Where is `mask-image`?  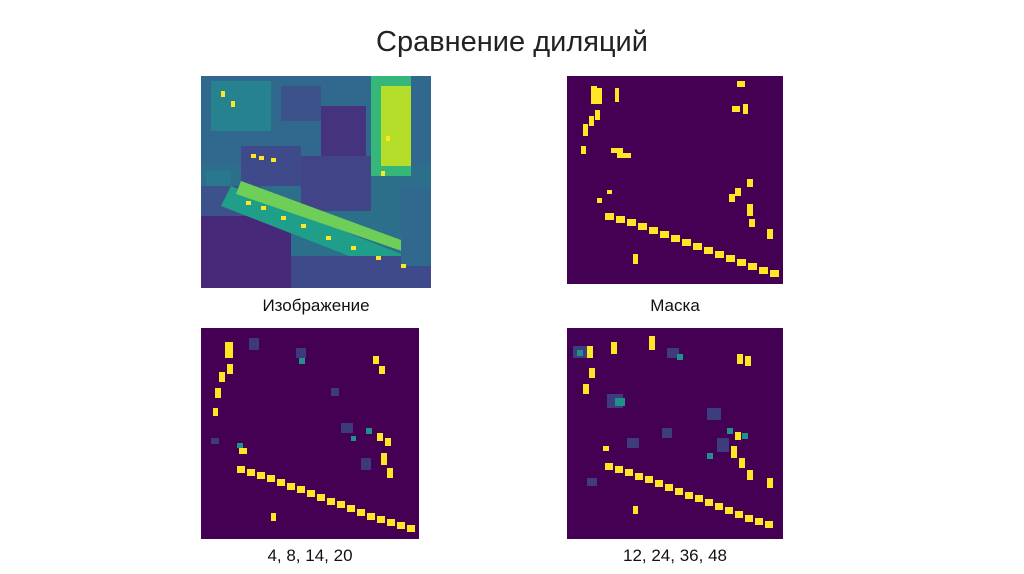 mask-image is located at coordinates (675, 180).